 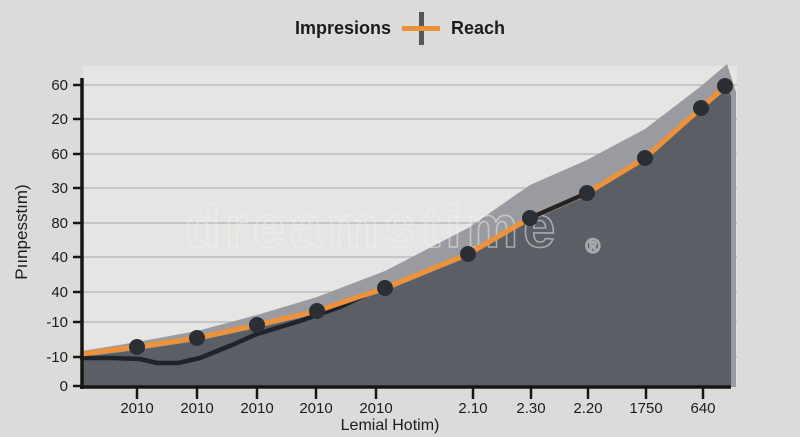 What do you see at coordinates (64, 386) in the screenshot?
I see `y-tick-label: 0` at bounding box center [64, 386].